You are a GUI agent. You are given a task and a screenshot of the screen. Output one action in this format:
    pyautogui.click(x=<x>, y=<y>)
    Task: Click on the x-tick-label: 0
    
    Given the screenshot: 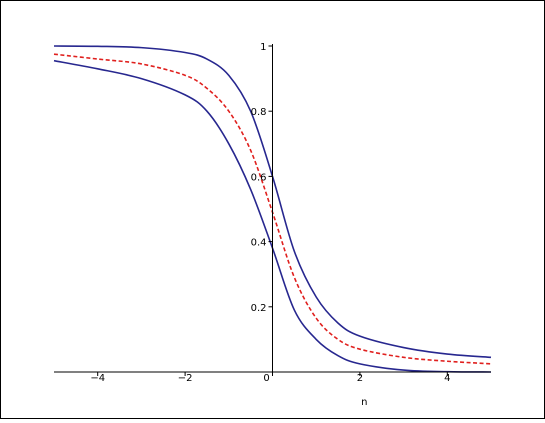 What is the action you would take?
    pyautogui.click(x=266, y=378)
    